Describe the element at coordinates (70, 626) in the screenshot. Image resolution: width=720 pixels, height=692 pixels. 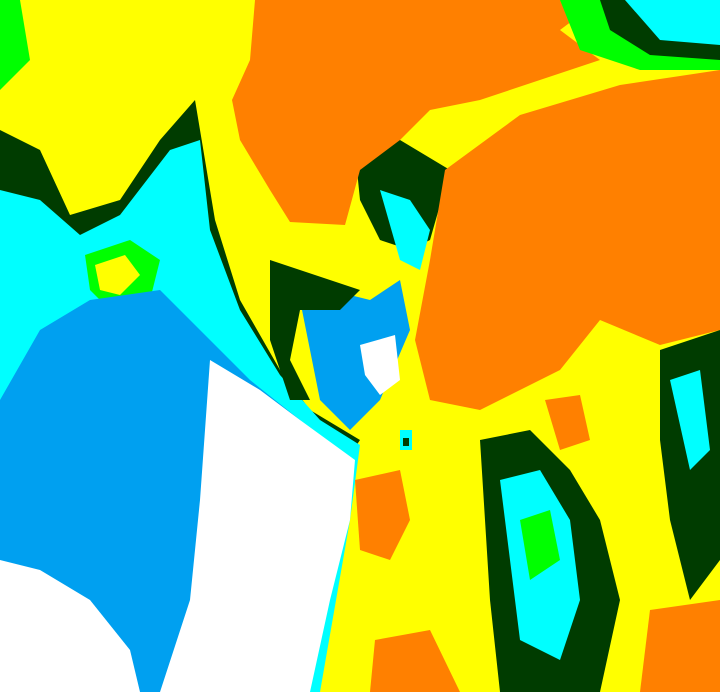
I see `white-bottom-left` at that location.